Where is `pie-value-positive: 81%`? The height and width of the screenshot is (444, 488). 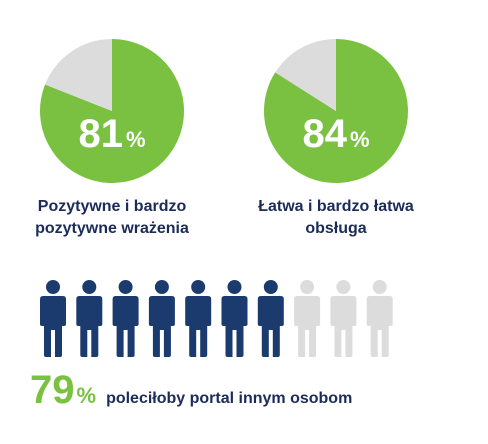 pie-value-positive: 81% is located at coordinates (112, 134).